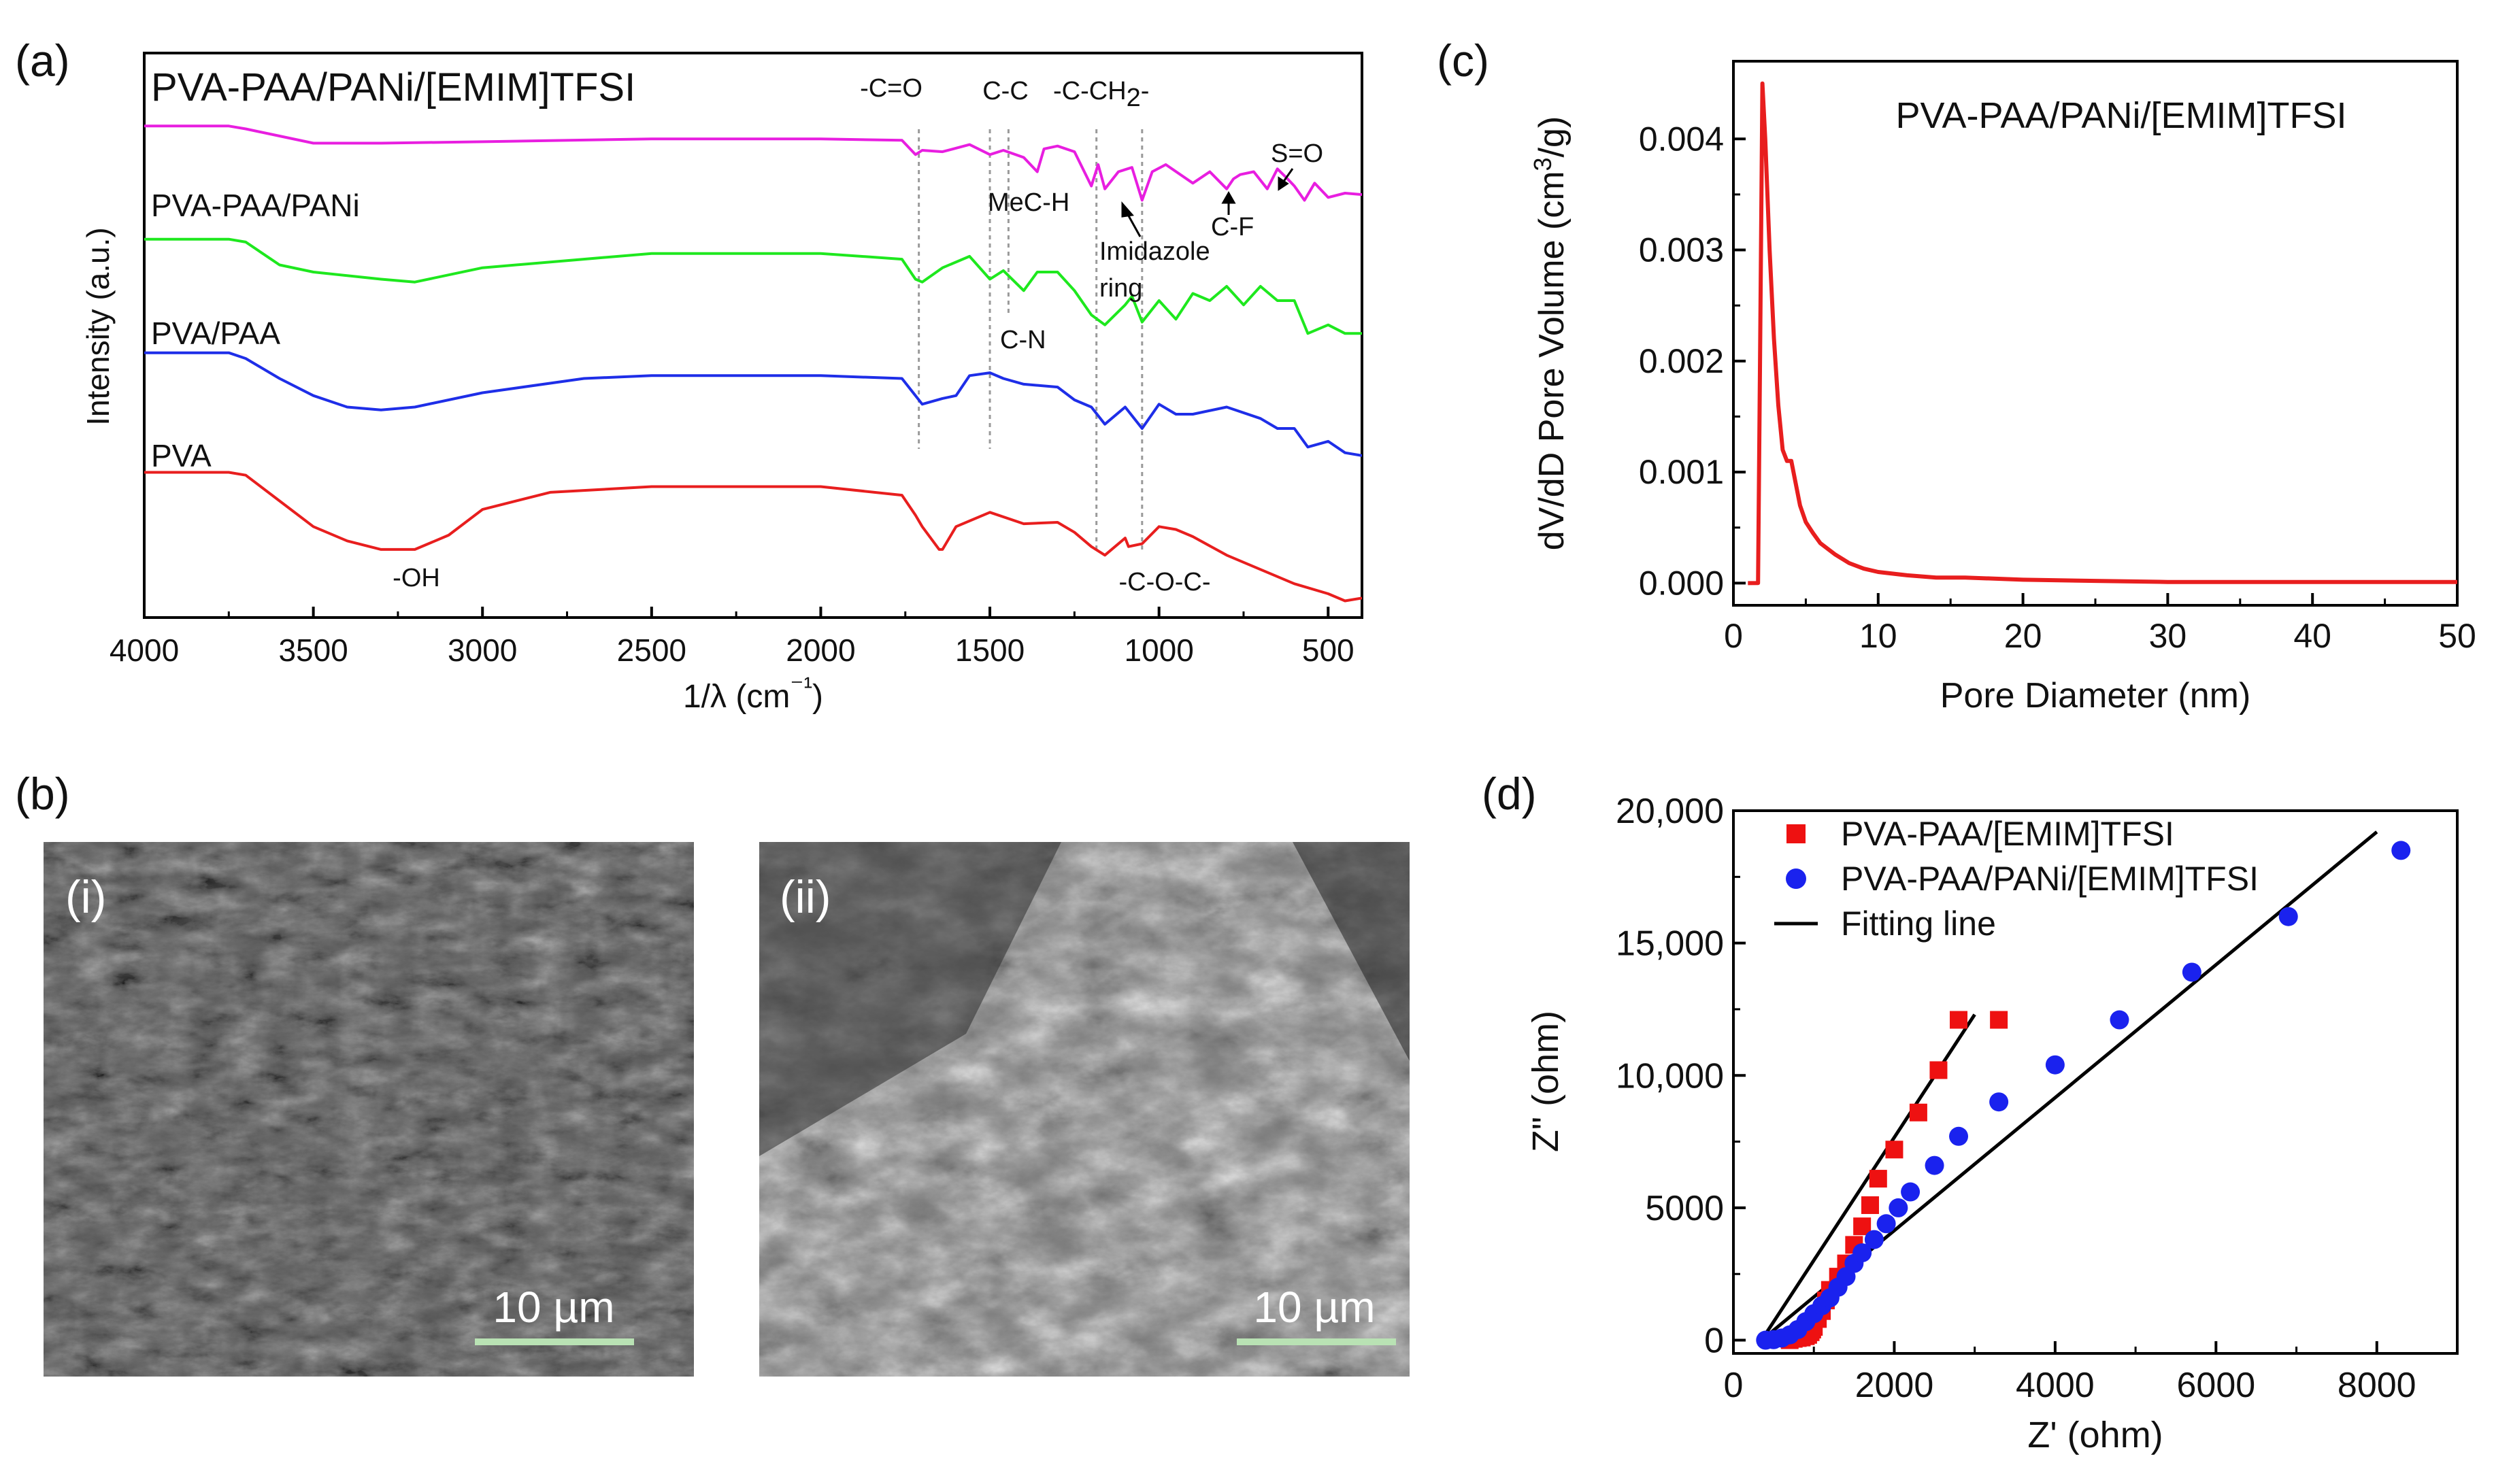 Image resolution: width=2494 pixels, height=1484 pixels. I want to click on ftir-x-tick-label-1000: 1000, so click(1158, 650).